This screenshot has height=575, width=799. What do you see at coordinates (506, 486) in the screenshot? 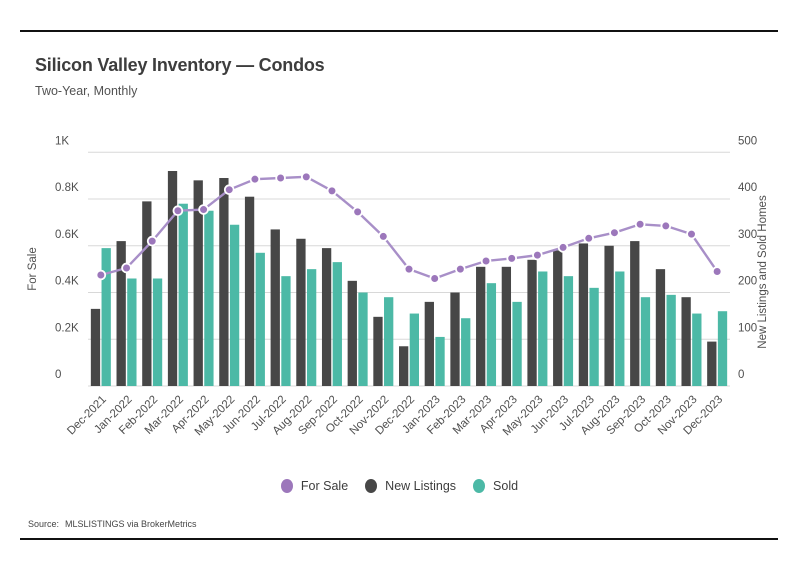
I see `legend-label: Sold` at bounding box center [506, 486].